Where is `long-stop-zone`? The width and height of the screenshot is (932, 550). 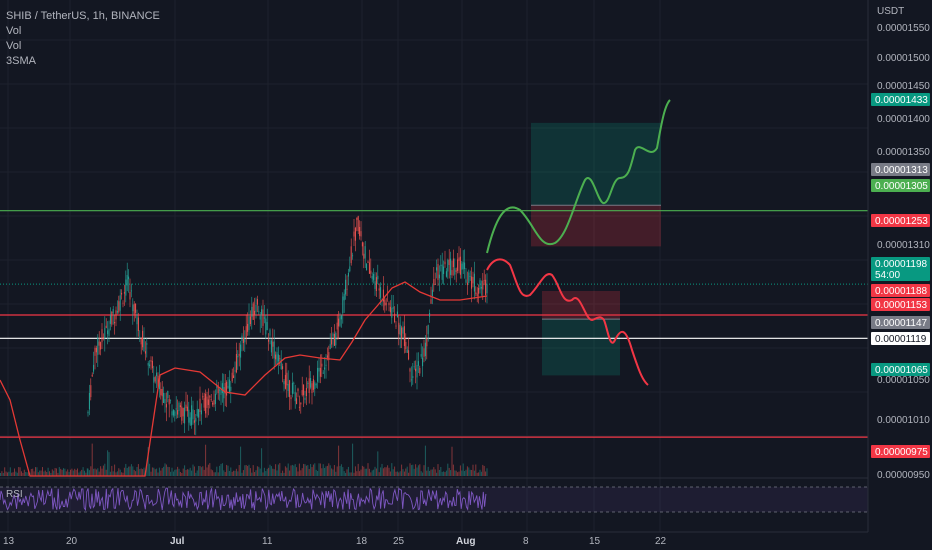
long-stop-zone is located at coordinates (596, 226).